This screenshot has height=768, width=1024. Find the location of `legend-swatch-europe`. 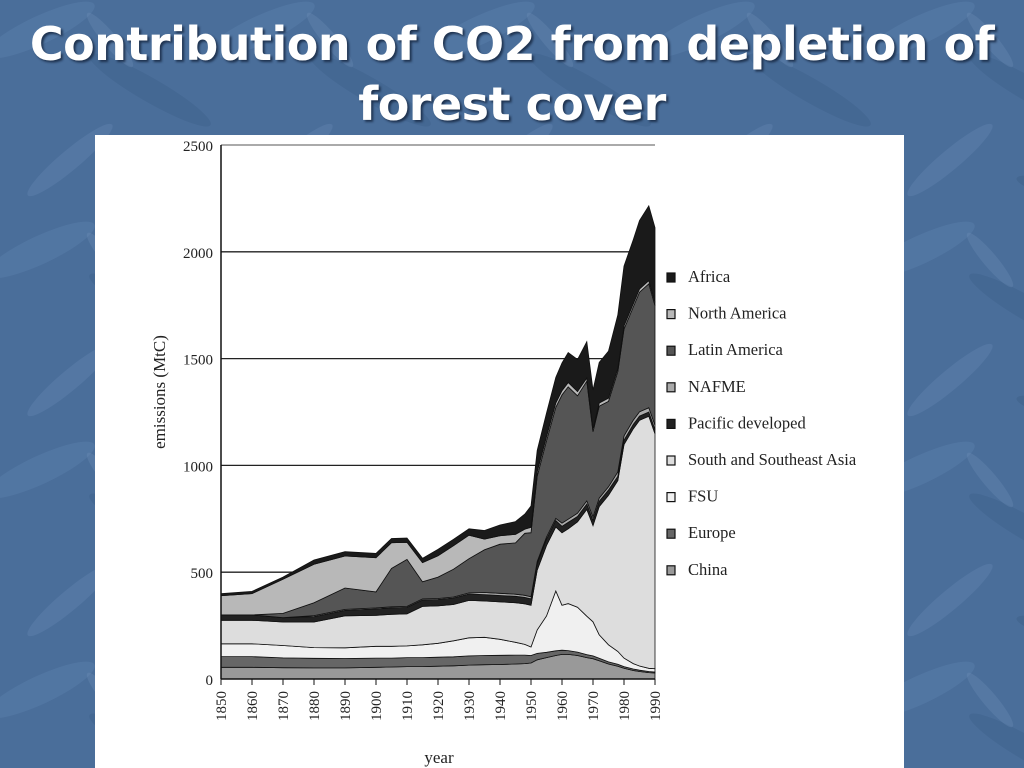

legend-swatch-europe is located at coordinates (671, 533).